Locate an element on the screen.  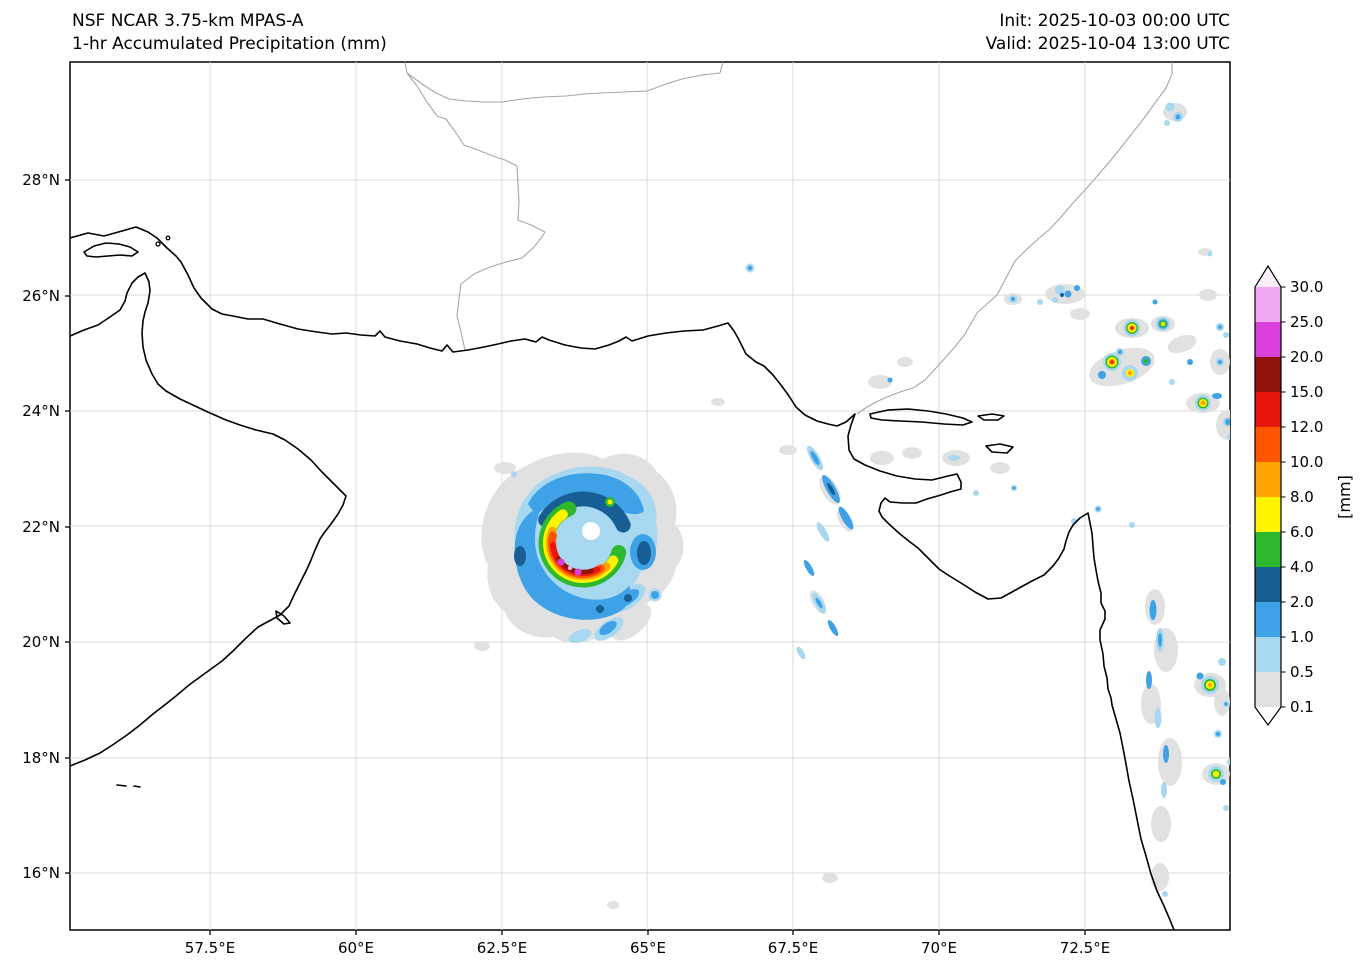
colorbar-tick-label: 15.0 is located at coordinates (1307, 392).